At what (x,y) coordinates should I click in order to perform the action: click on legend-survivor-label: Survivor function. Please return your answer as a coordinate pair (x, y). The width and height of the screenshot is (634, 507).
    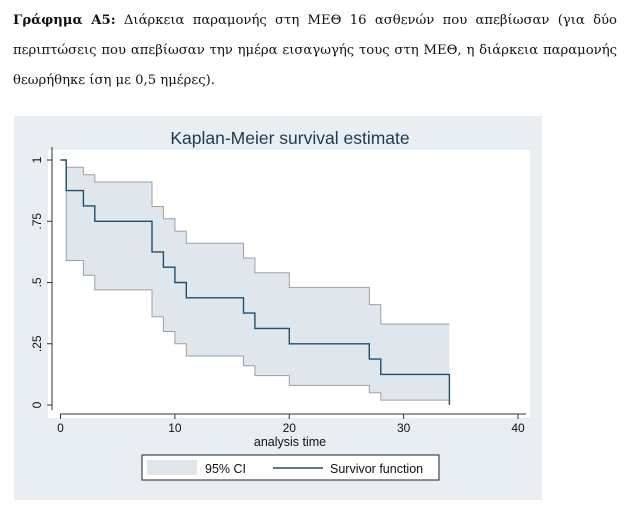
    Looking at the image, I should click on (376, 469).